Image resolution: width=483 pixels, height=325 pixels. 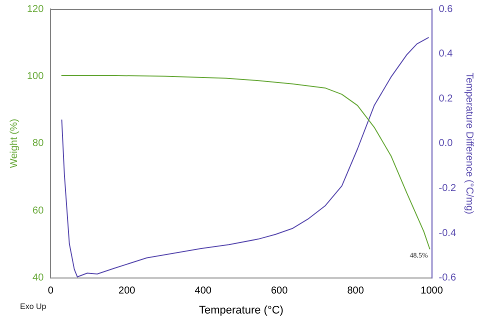 What do you see at coordinates (14, 143) in the screenshot?
I see `y-axis-title: Weight (%)` at bounding box center [14, 143].